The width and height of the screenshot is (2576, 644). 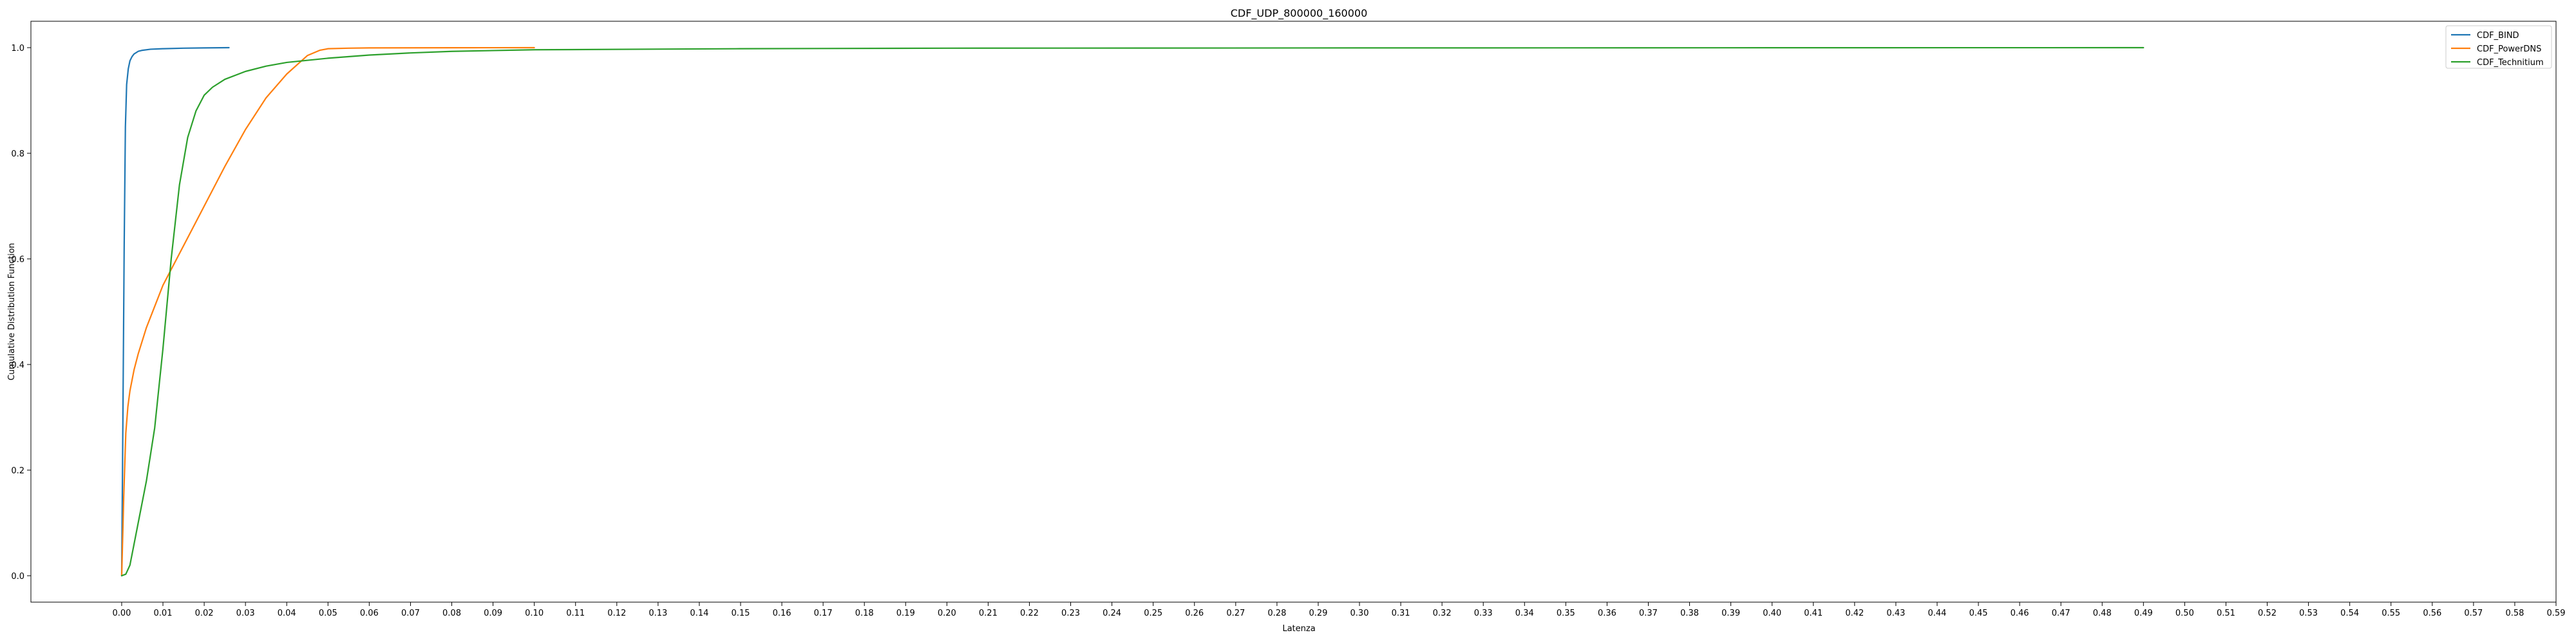 What do you see at coordinates (1194, 613) in the screenshot?
I see `x-tick-label: 0.26` at bounding box center [1194, 613].